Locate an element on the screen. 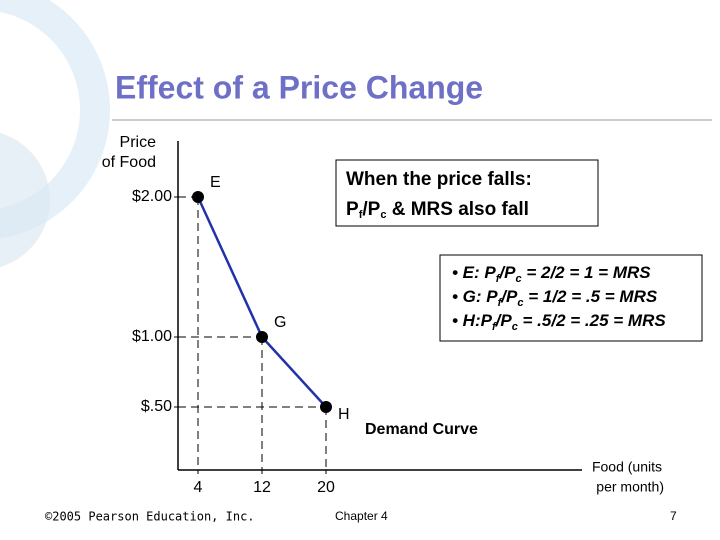 The image size is (720, 540). y-tick-label: $1.00 is located at coordinates (152, 336).